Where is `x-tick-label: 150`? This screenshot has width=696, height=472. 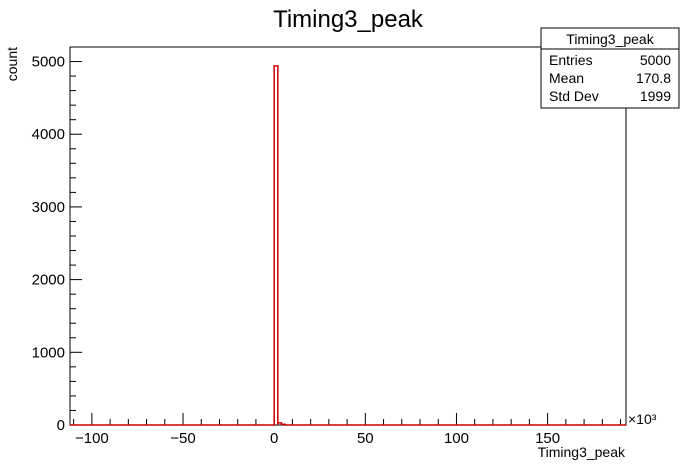
x-tick-label: 150 is located at coordinates (547, 438).